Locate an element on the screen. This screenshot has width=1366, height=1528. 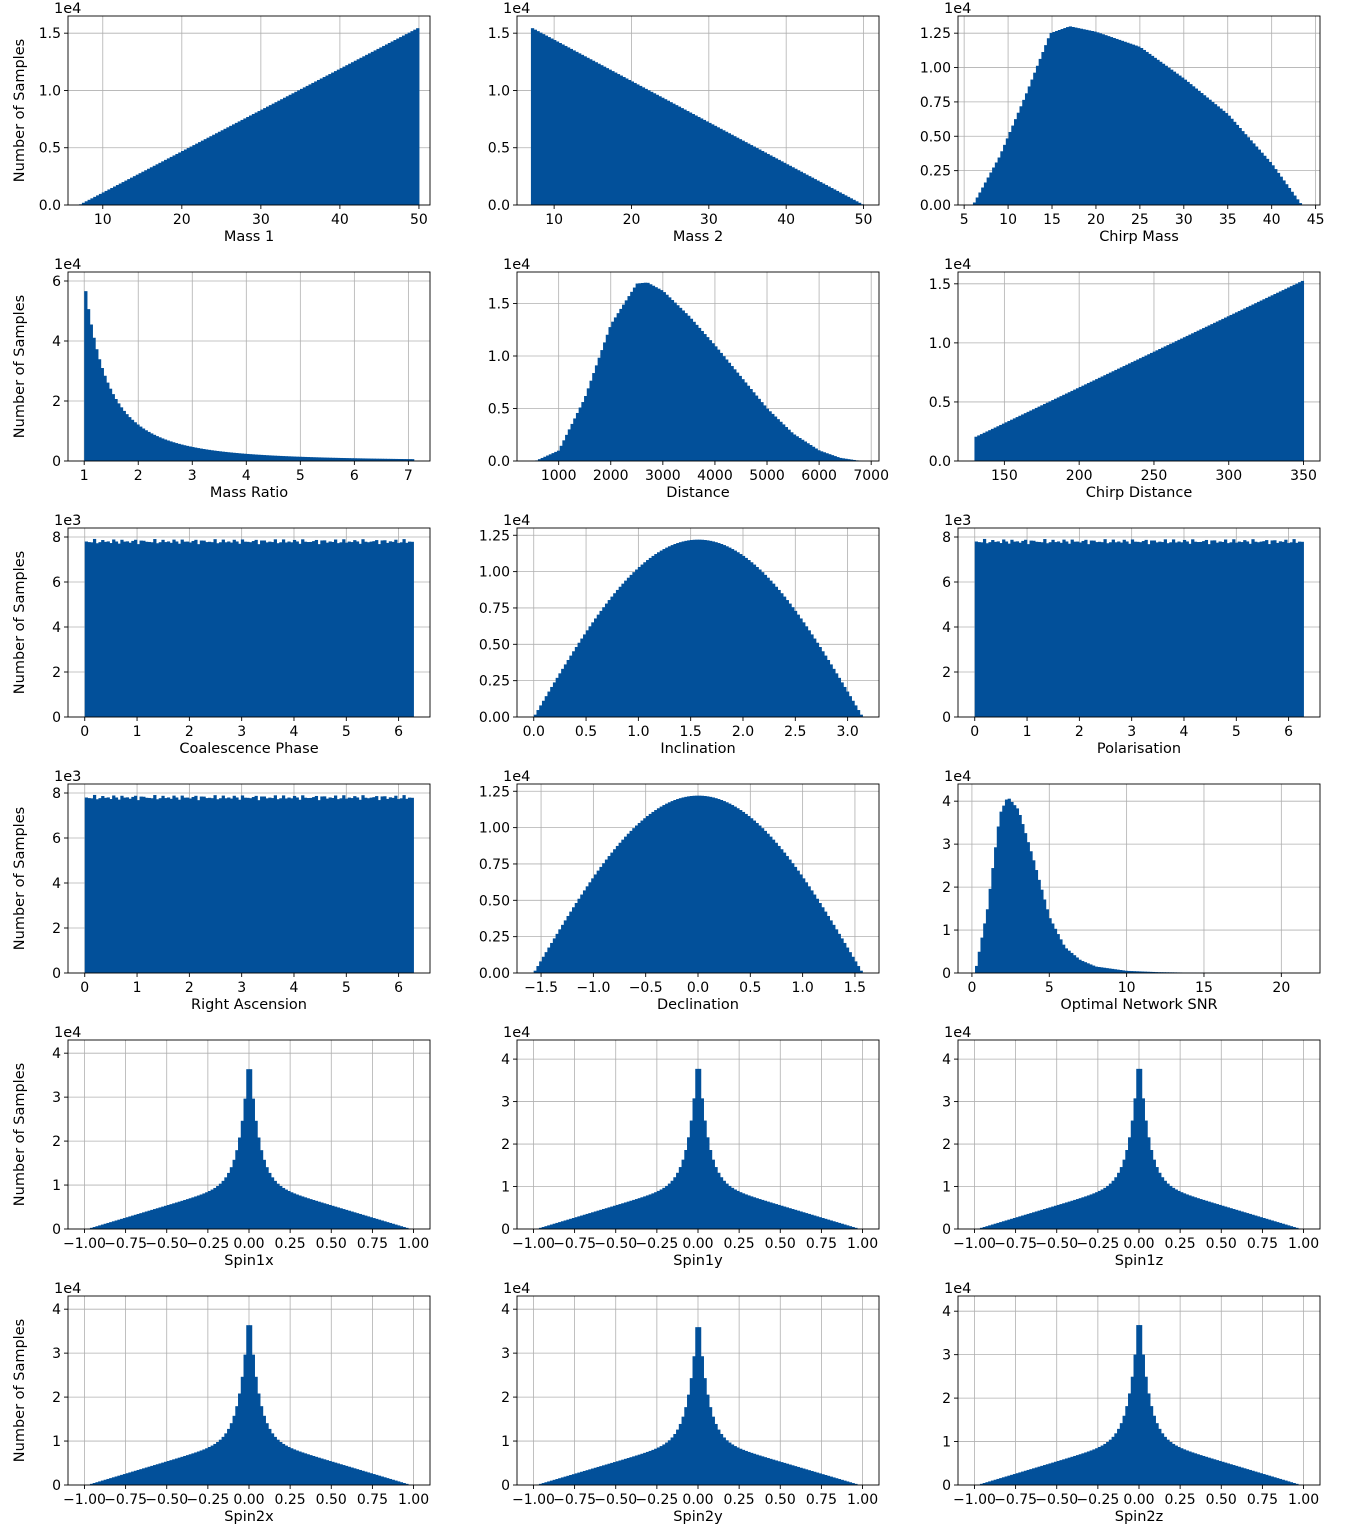
y-tick-label: 1.5 is located at coordinates (50, 34).